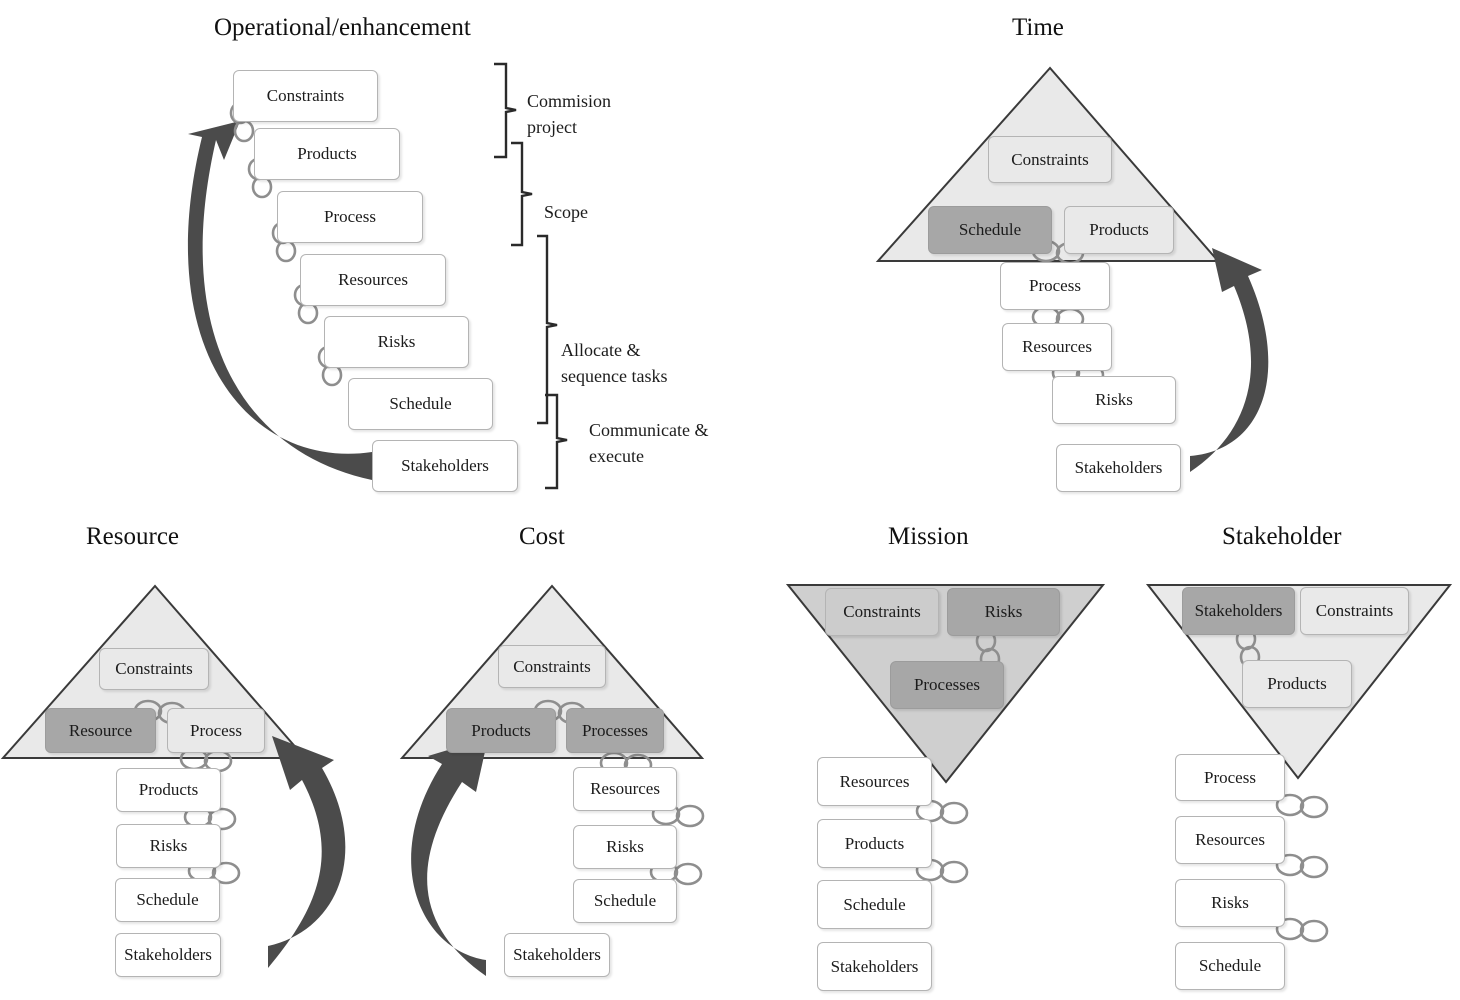 The image size is (1460, 1000). Describe the element at coordinates (531, 276) in the screenshot. I see `operational-brackets` at that location.